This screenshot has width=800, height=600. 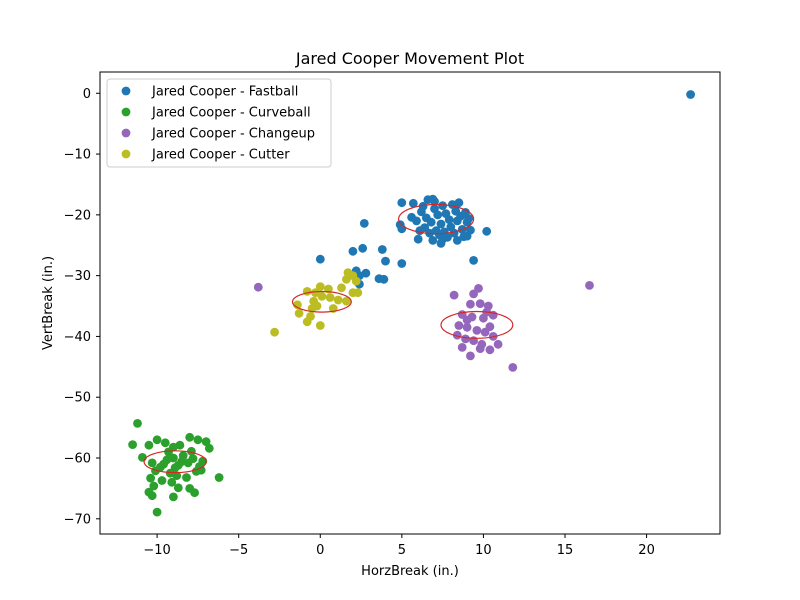 What do you see at coordinates (321, 301) in the screenshot?
I see `confidence-ellipse-jared-cooper-cutter` at bounding box center [321, 301].